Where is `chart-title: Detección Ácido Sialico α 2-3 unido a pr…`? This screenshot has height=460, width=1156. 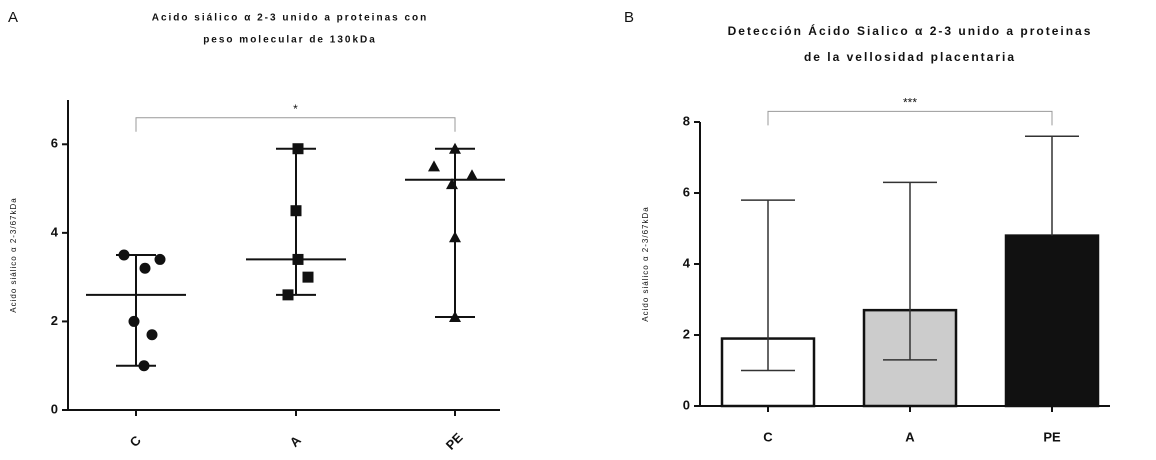
chart-title: Detección Ácido Sialico α 2-3 unido a pr… is located at coordinates (910, 30).